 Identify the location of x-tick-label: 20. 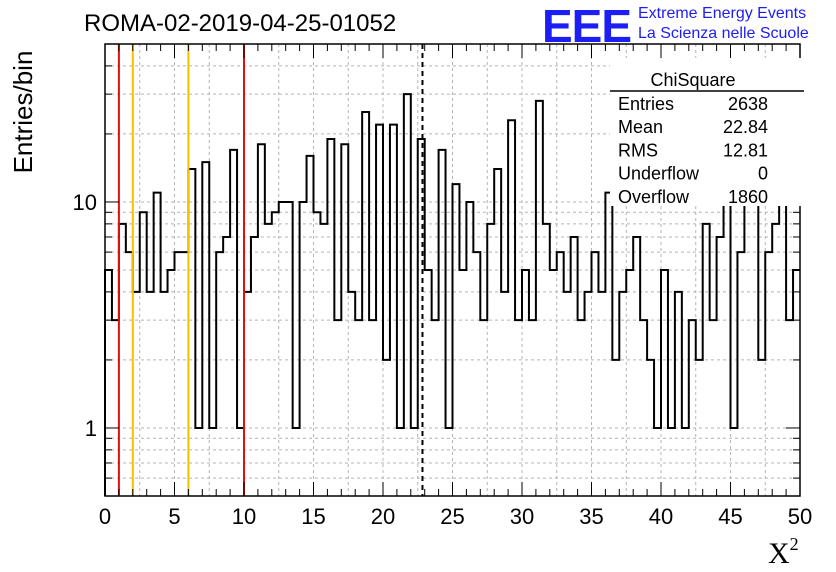
(383, 516).